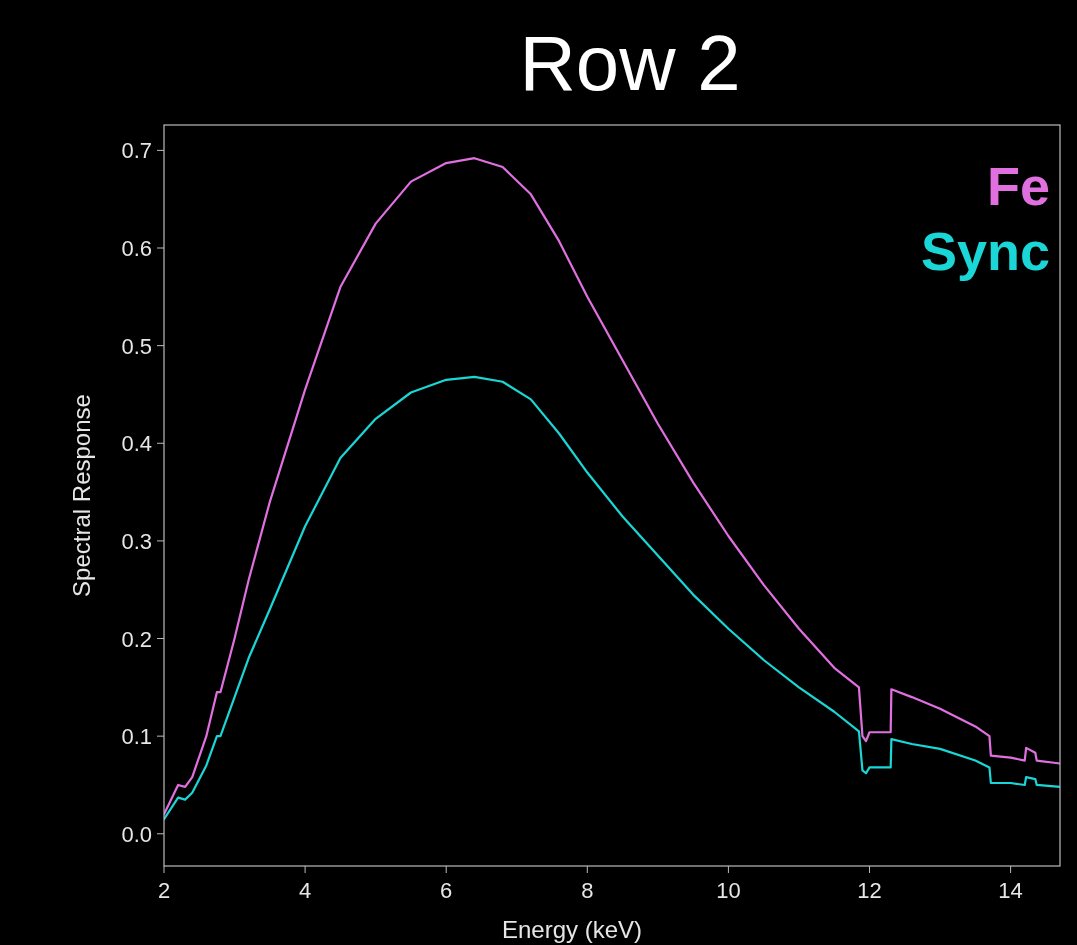  What do you see at coordinates (305, 890) in the screenshot?
I see `x-tick-label: 4` at bounding box center [305, 890].